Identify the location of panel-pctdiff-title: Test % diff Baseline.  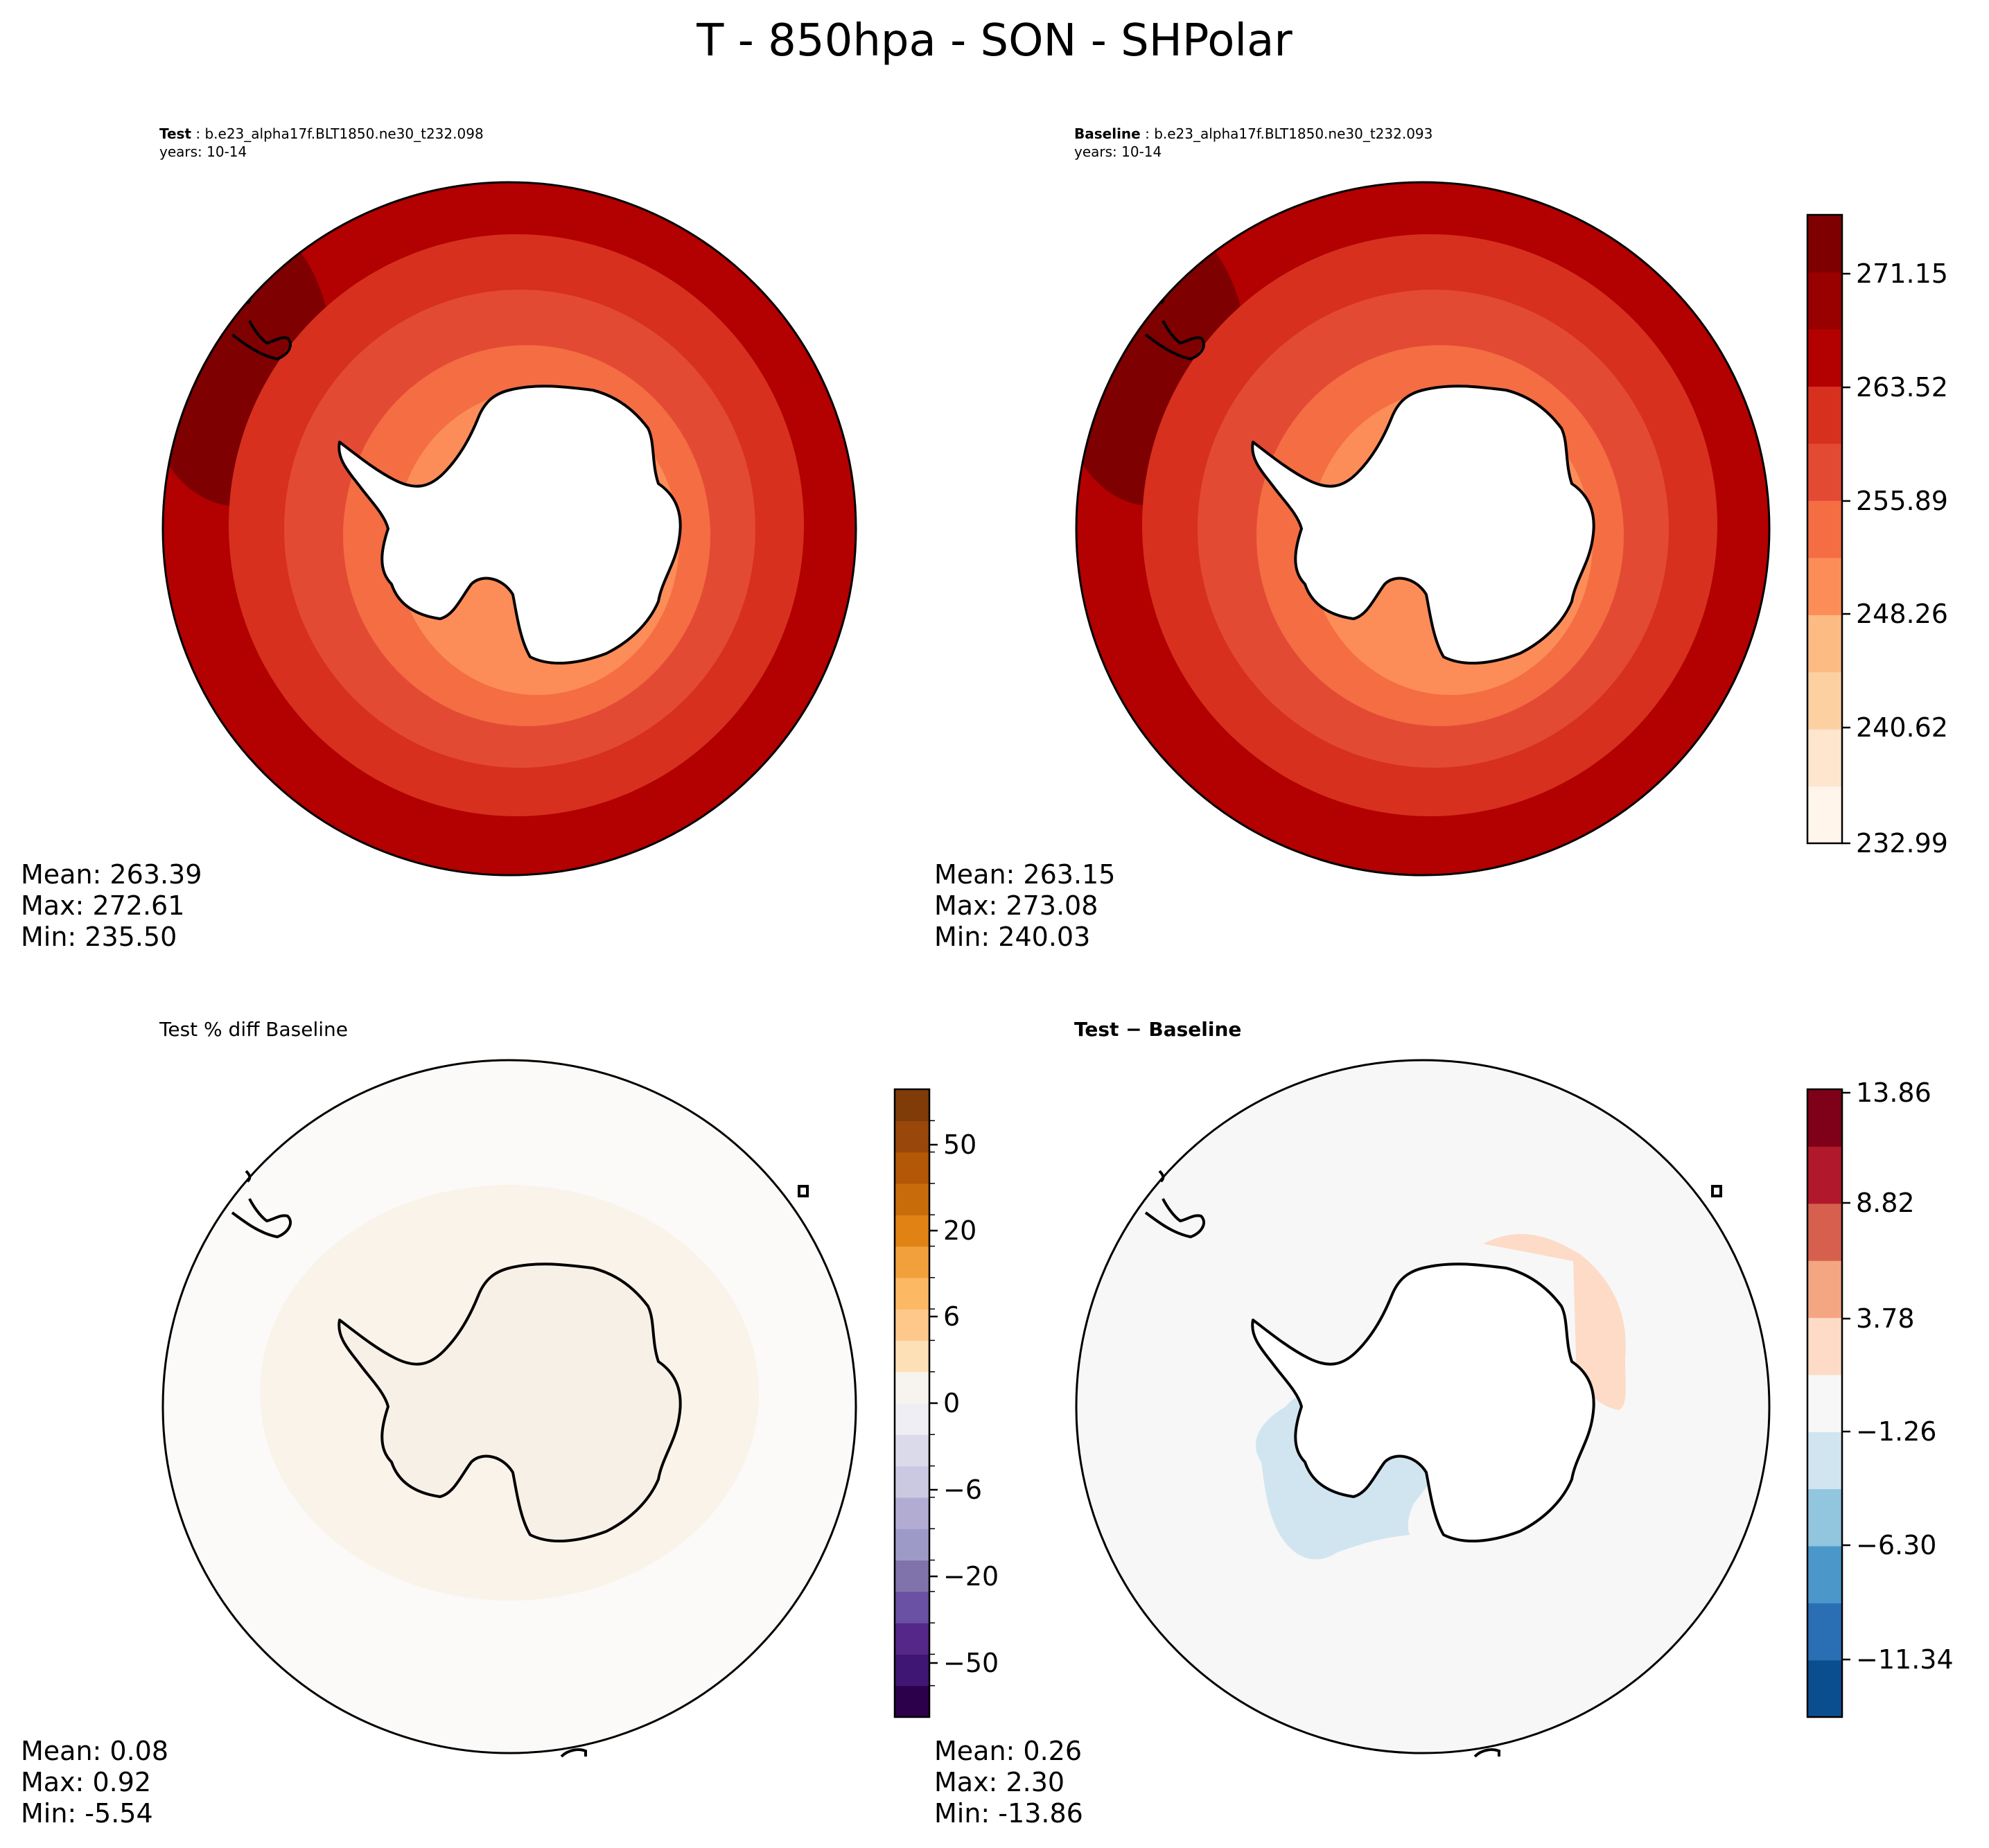
(253, 1029).